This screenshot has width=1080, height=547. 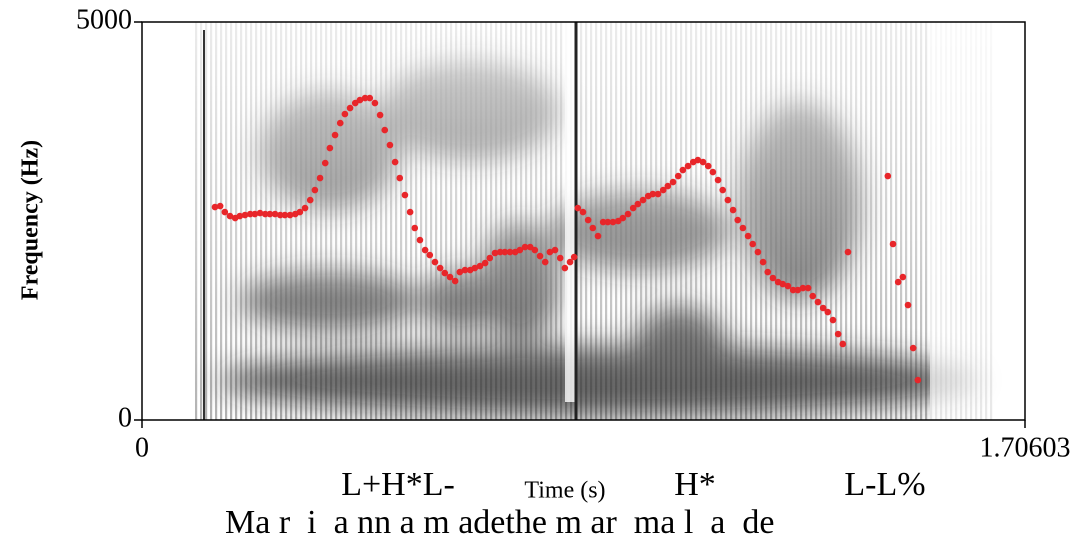 What do you see at coordinates (564, 491) in the screenshot?
I see `x-axis-label: Time (s)` at bounding box center [564, 491].